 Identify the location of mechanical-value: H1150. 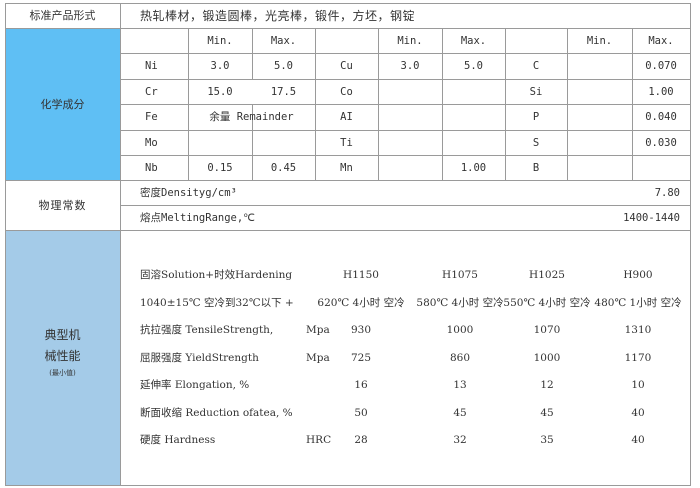
(361, 275).